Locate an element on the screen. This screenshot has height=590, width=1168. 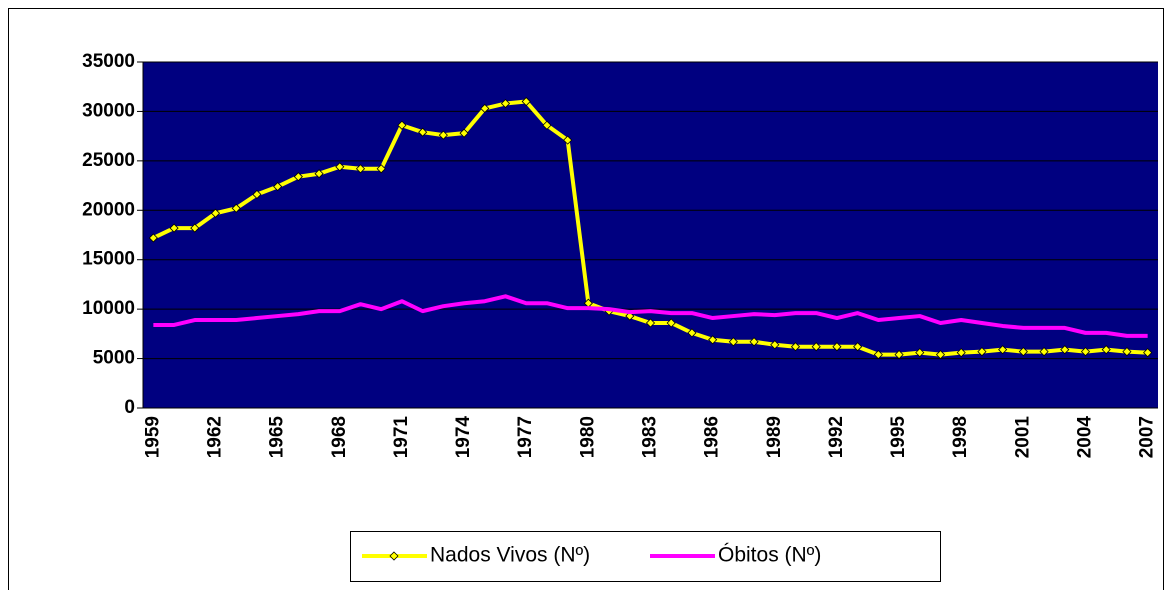
x-tick-label: 1992 is located at coordinates (836, 437).